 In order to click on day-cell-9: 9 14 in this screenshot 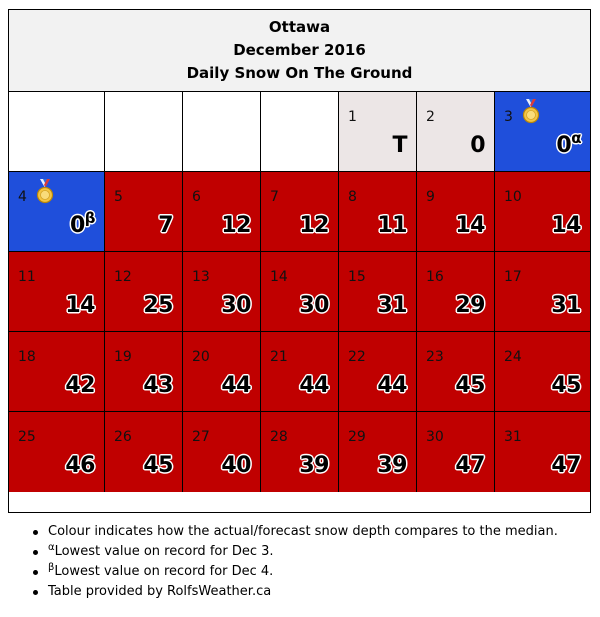, I will do `click(456, 212)`.